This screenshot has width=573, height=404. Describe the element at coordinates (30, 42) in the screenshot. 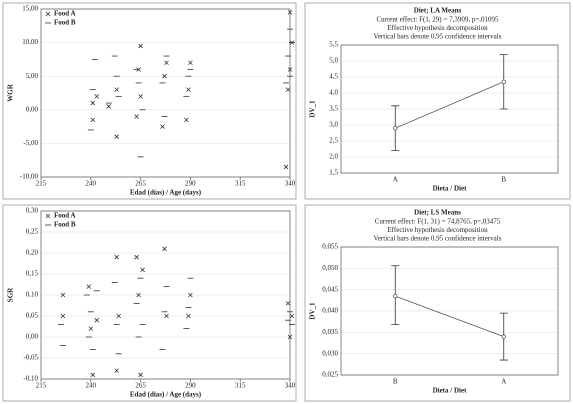

I see `y-tick-label: 10,00` at that location.